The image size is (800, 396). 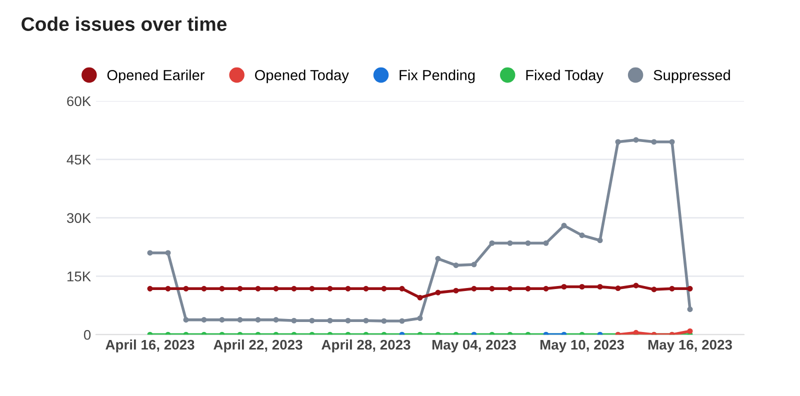 What do you see at coordinates (258, 345) in the screenshot?
I see `x-tick-label: April 22, 2023` at bounding box center [258, 345].